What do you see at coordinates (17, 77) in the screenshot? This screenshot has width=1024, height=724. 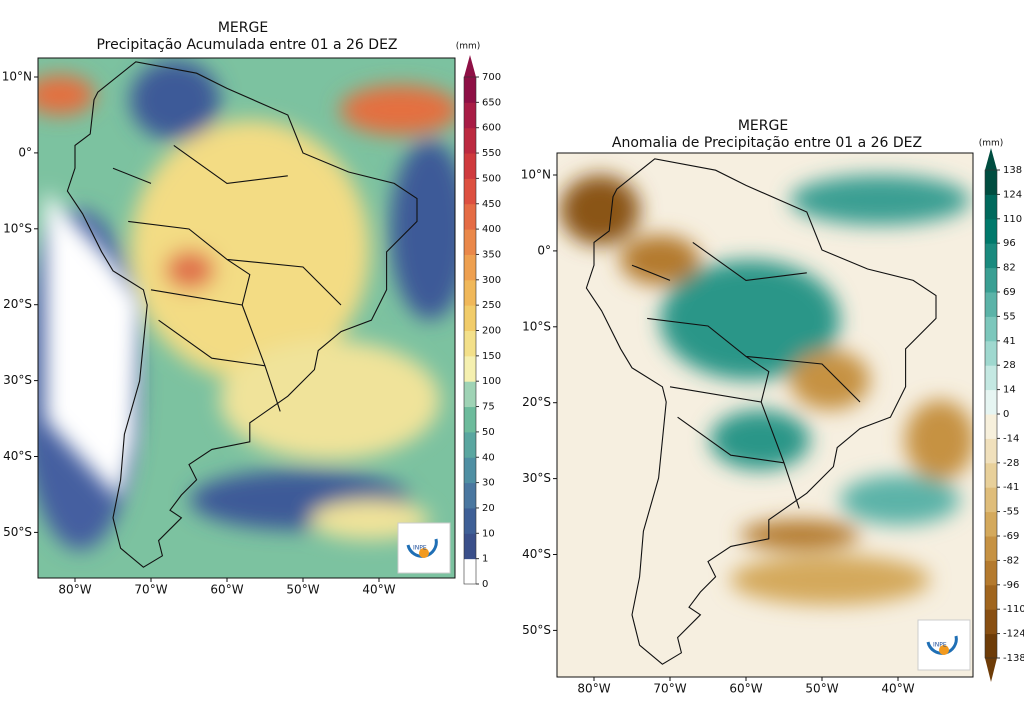 I see `lat-label: 10°N` at bounding box center [17, 77].